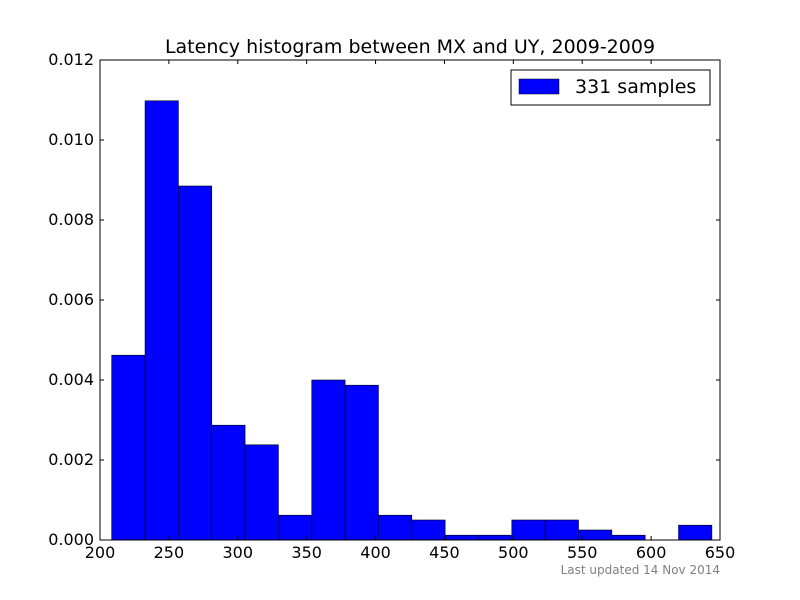 This screenshot has height=600, width=800. What do you see at coordinates (444, 552) in the screenshot?
I see `x-tick-label: 450` at bounding box center [444, 552].